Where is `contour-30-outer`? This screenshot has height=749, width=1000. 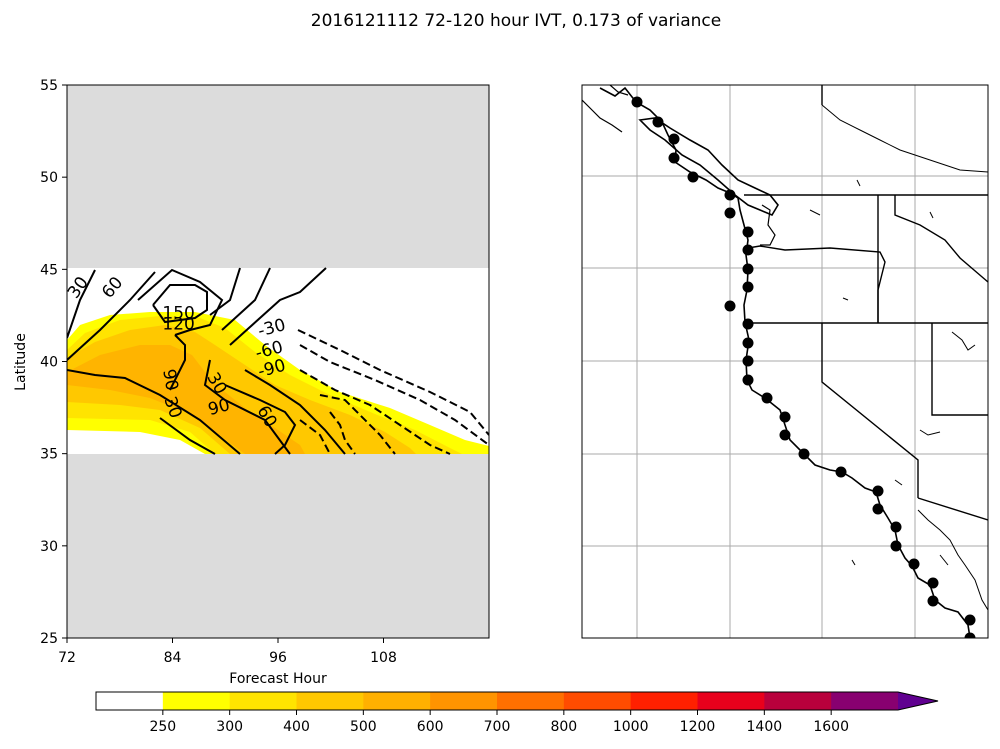 contour-30-outer is located at coordinates (81, 304).